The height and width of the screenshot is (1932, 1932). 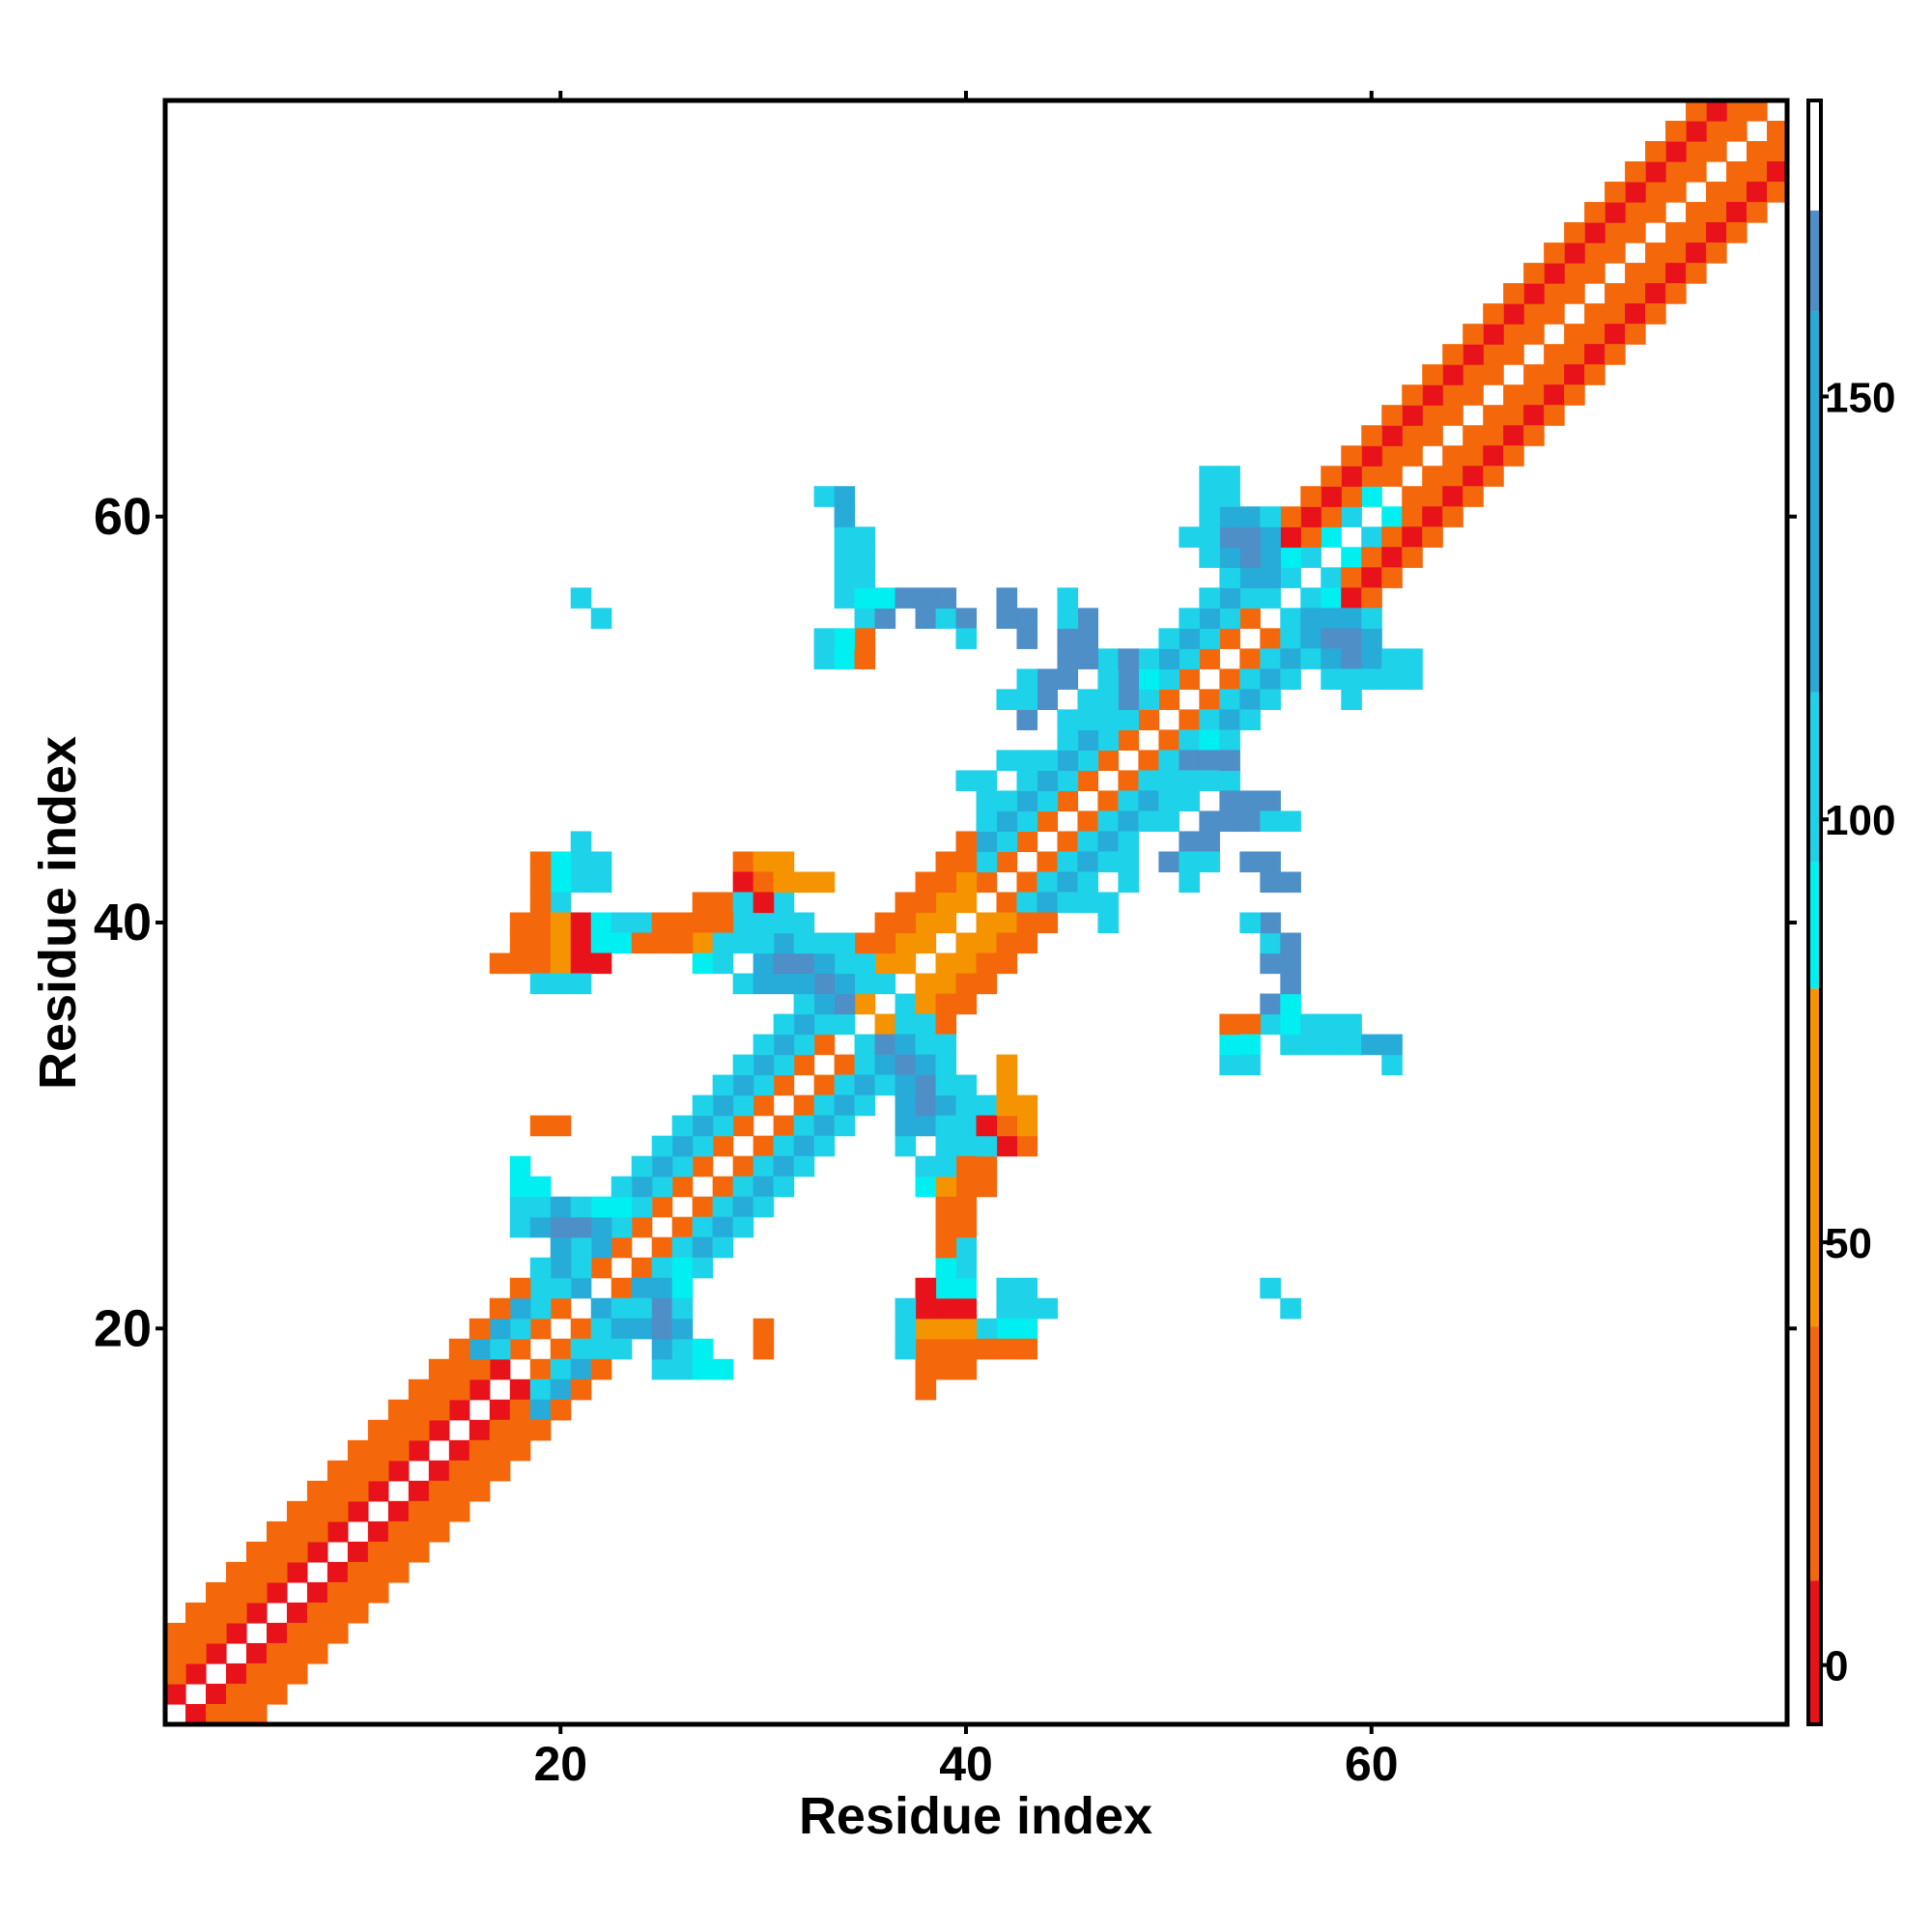 What do you see at coordinates (1814, 912) in the screenshot?
I see `colorbar` at bounding box center [1814, 912].